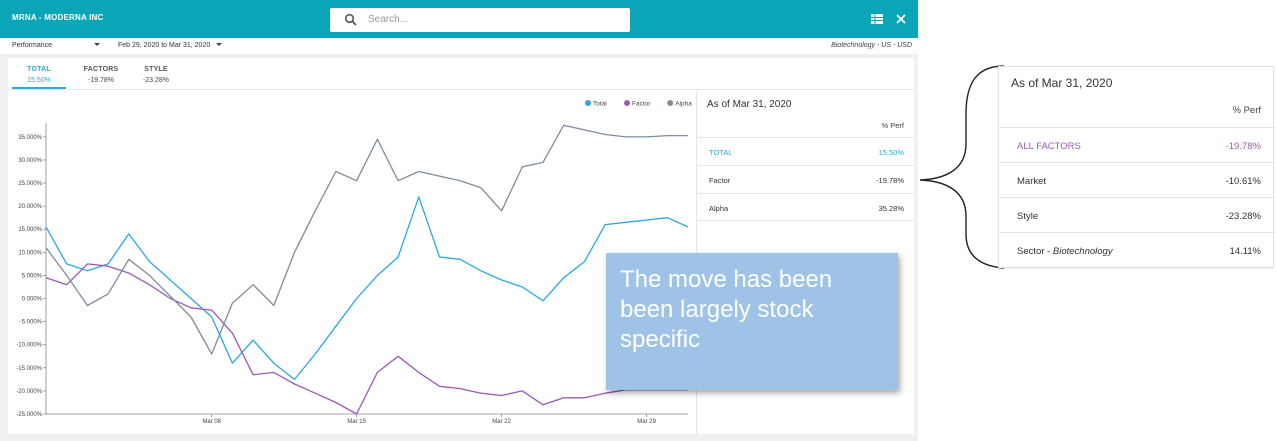 The width and height of the screenshot is (1276, 441). I want to click on date-range-select: Feb 29, 2020 to Mar 31, 2020, so click(170, 45).